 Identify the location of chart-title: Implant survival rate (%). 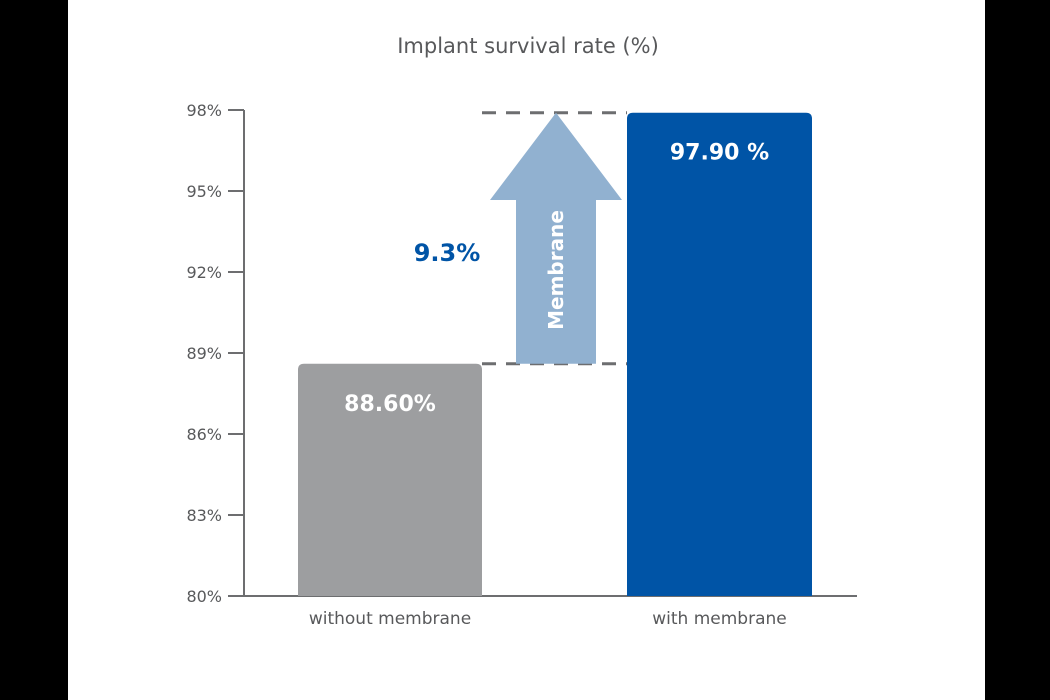
(528, 46).